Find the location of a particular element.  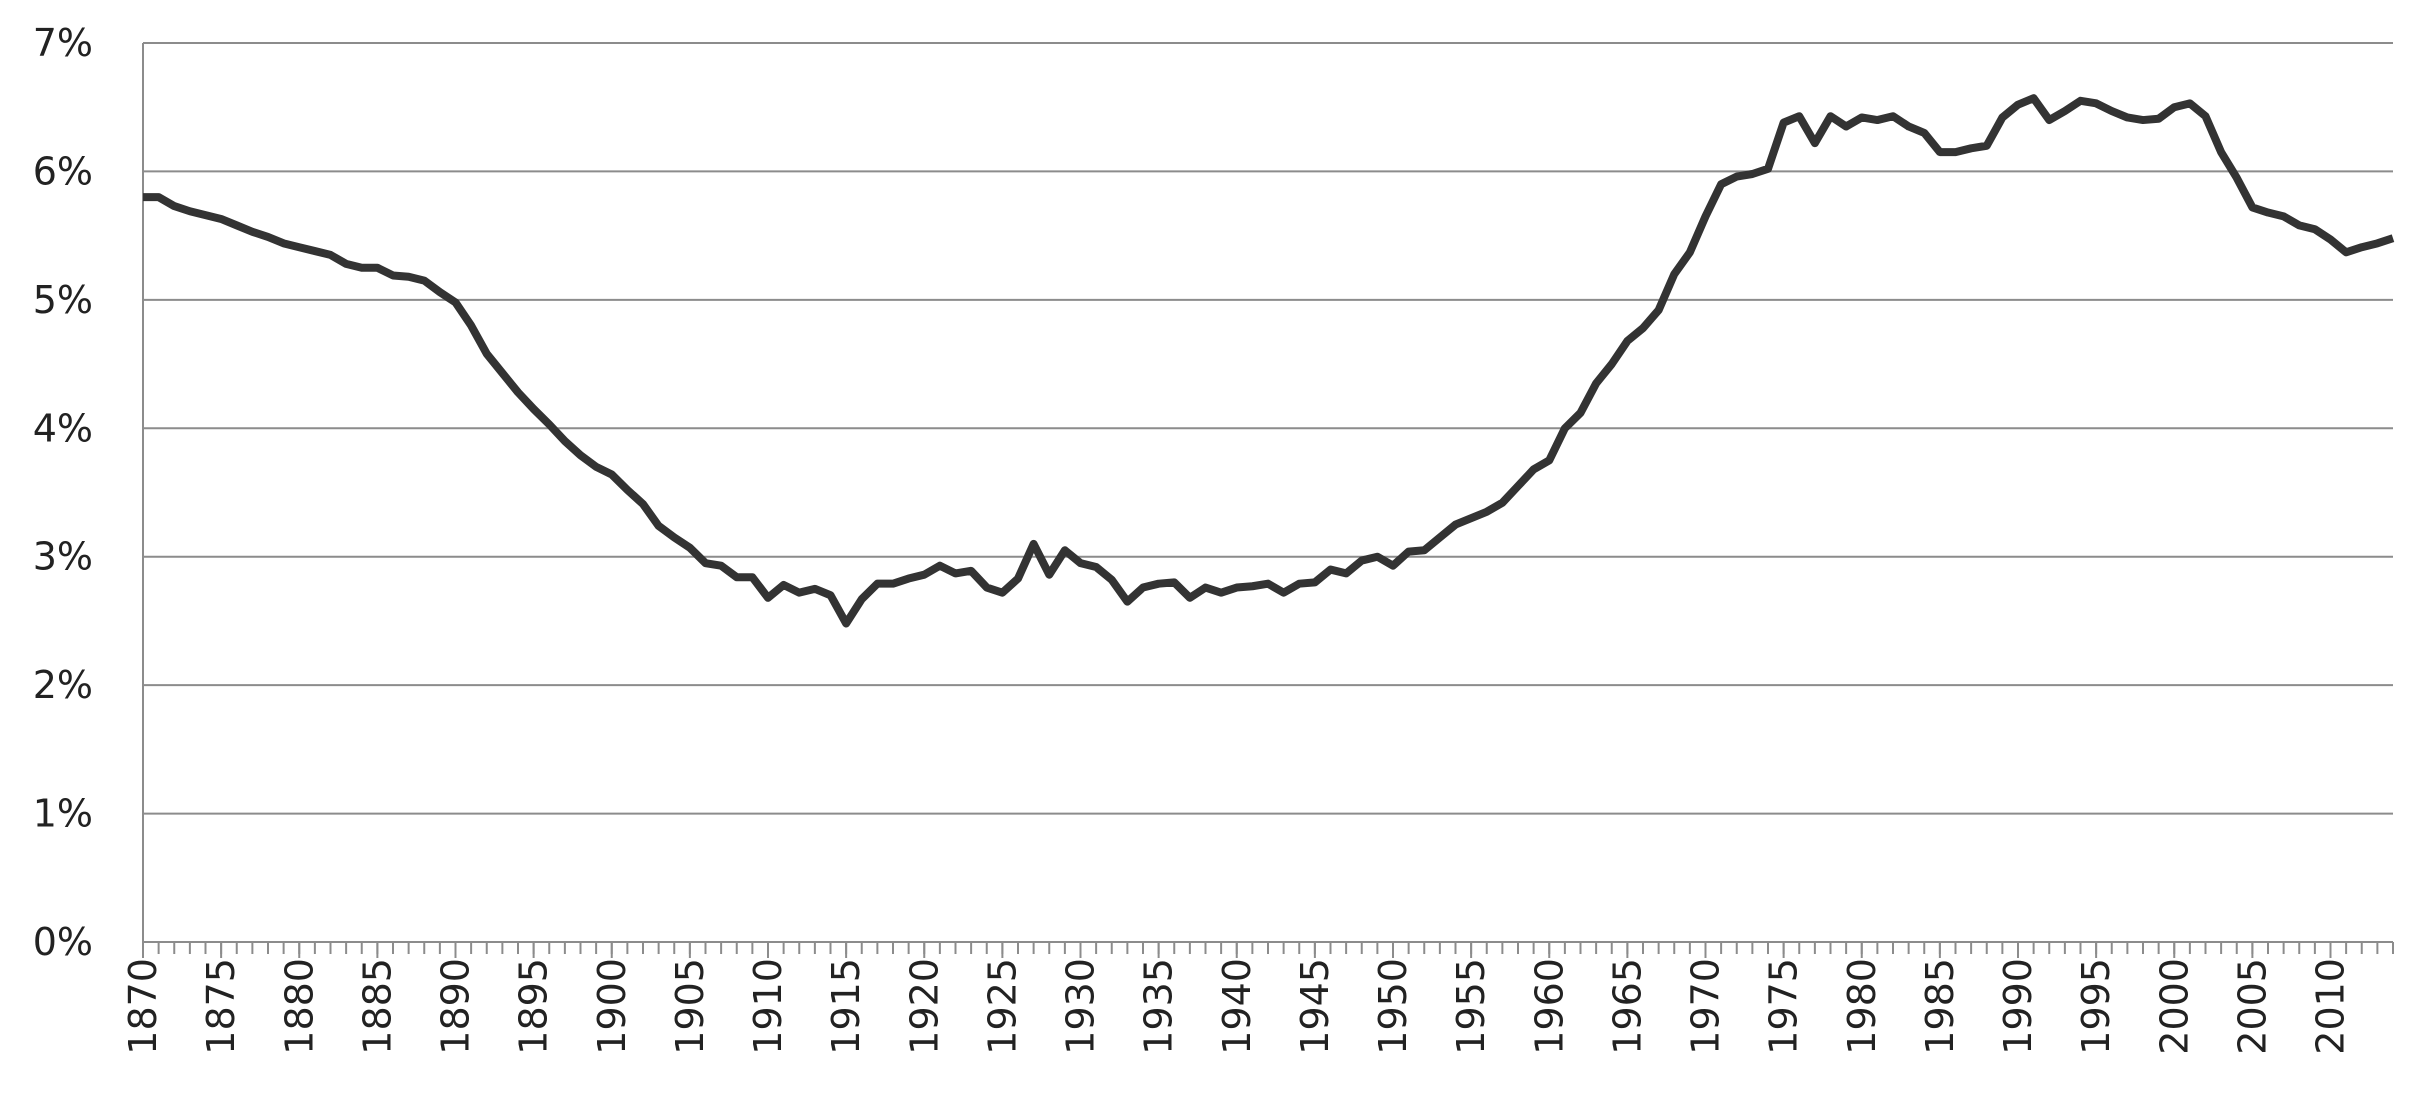

x-tick-label: 1980 is located at coordinates (1862, 1006).